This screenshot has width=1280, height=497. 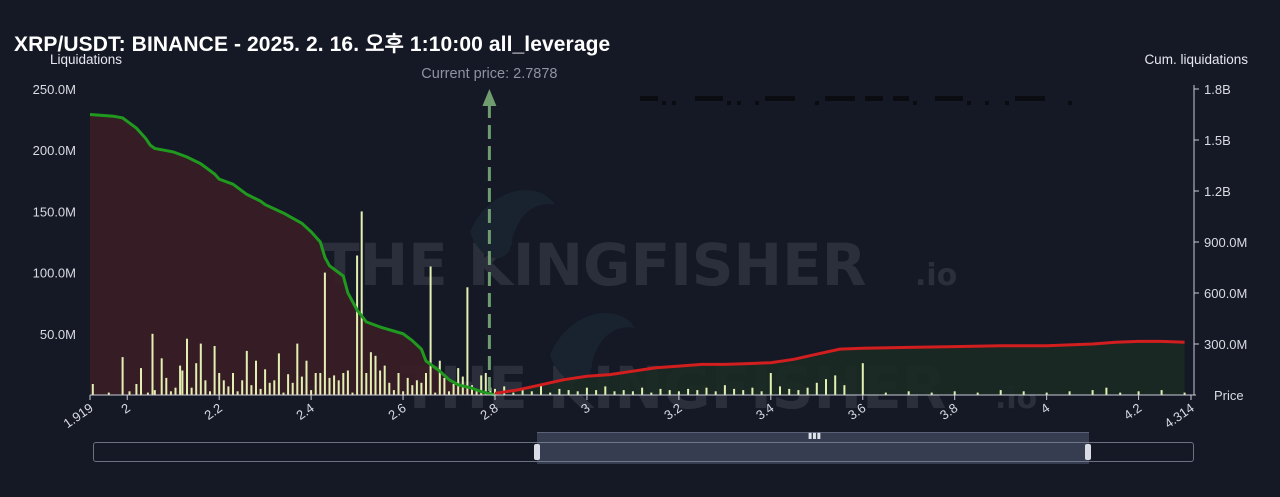 What do you see at coordinates (125, 408) in the screenshot?
I see `x-tick-label: 2` at bounding box center [125, 408].